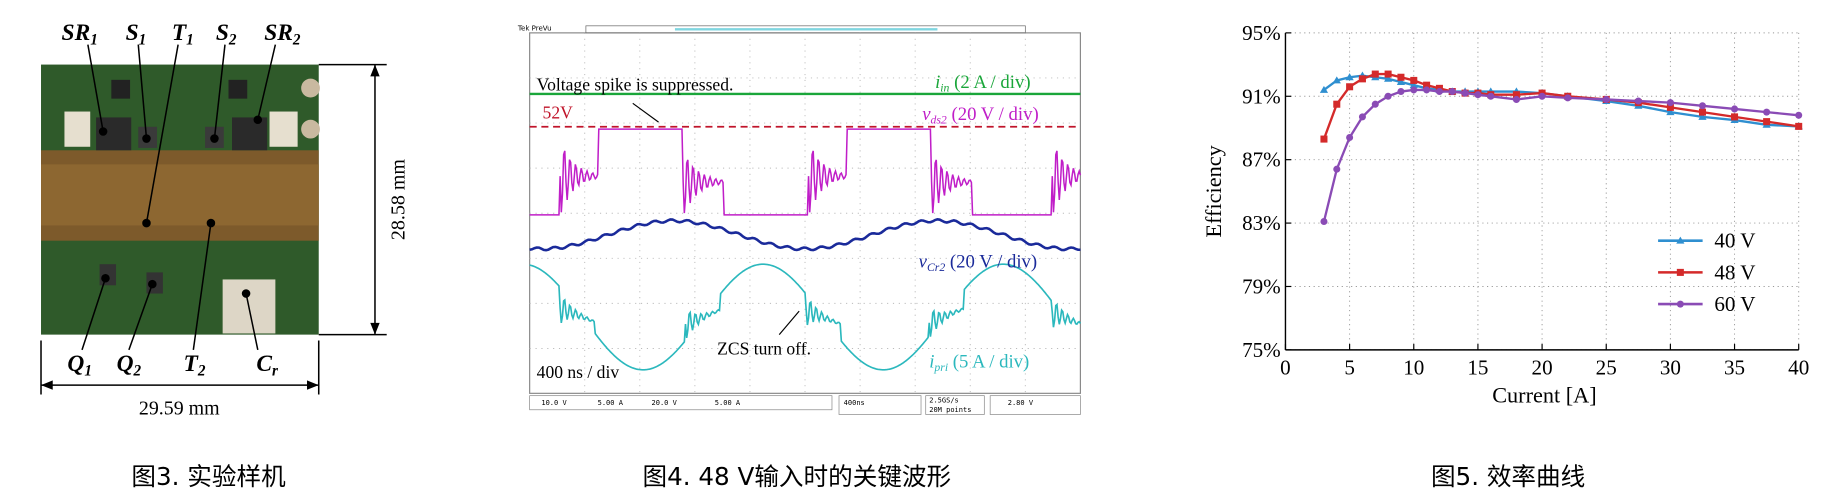 This screenshot has height=499, width=1828. I want to click on x-tick-label: 40, so click(1798, 368).